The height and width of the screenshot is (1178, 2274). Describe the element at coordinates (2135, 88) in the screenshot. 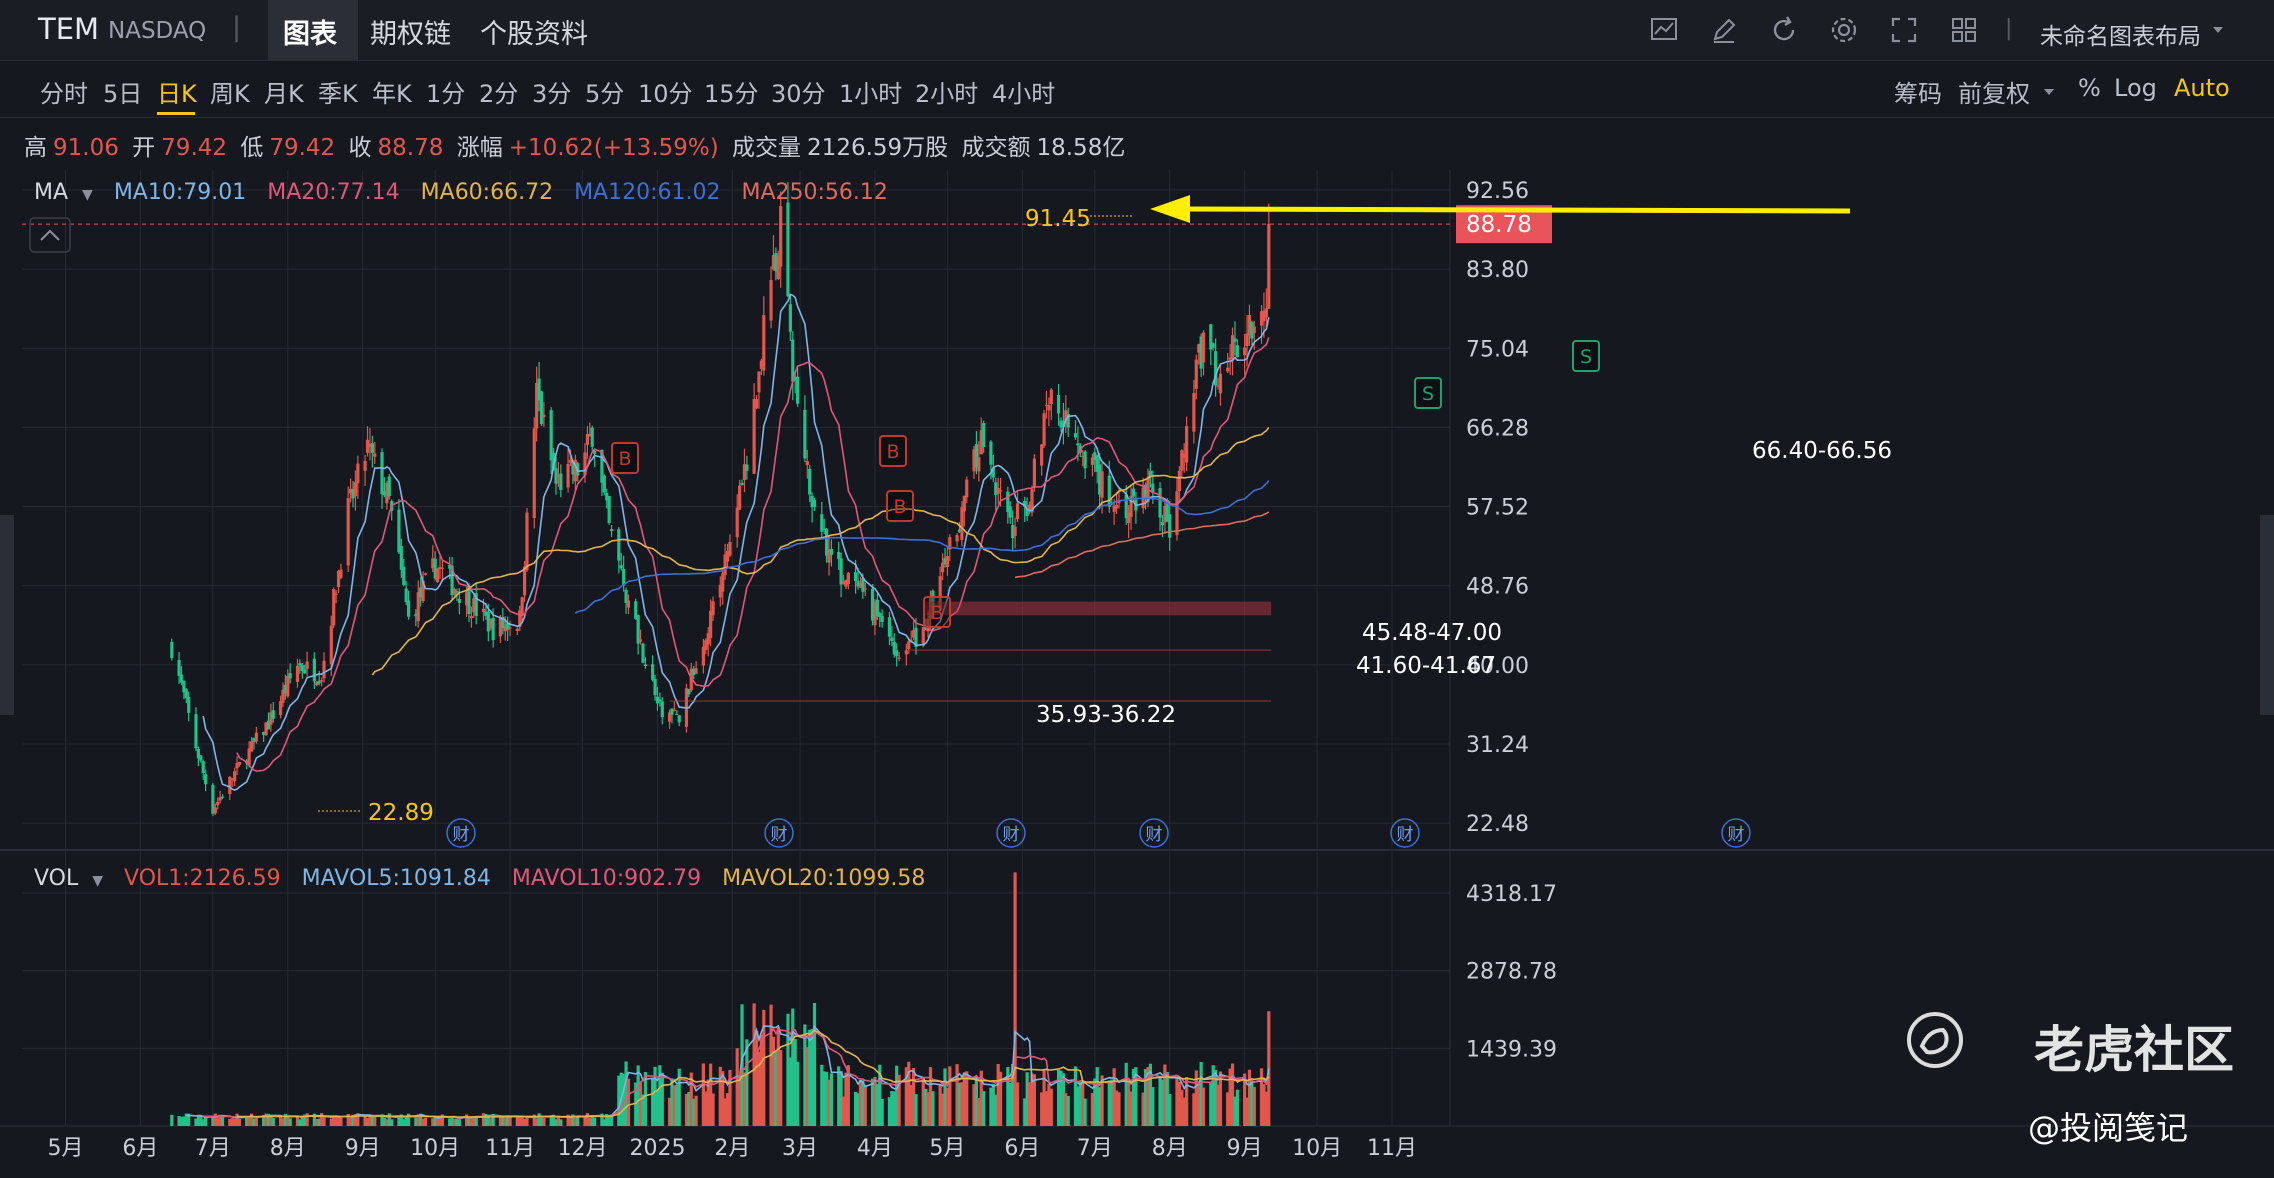

I see `log-toggle: Log` at that location.